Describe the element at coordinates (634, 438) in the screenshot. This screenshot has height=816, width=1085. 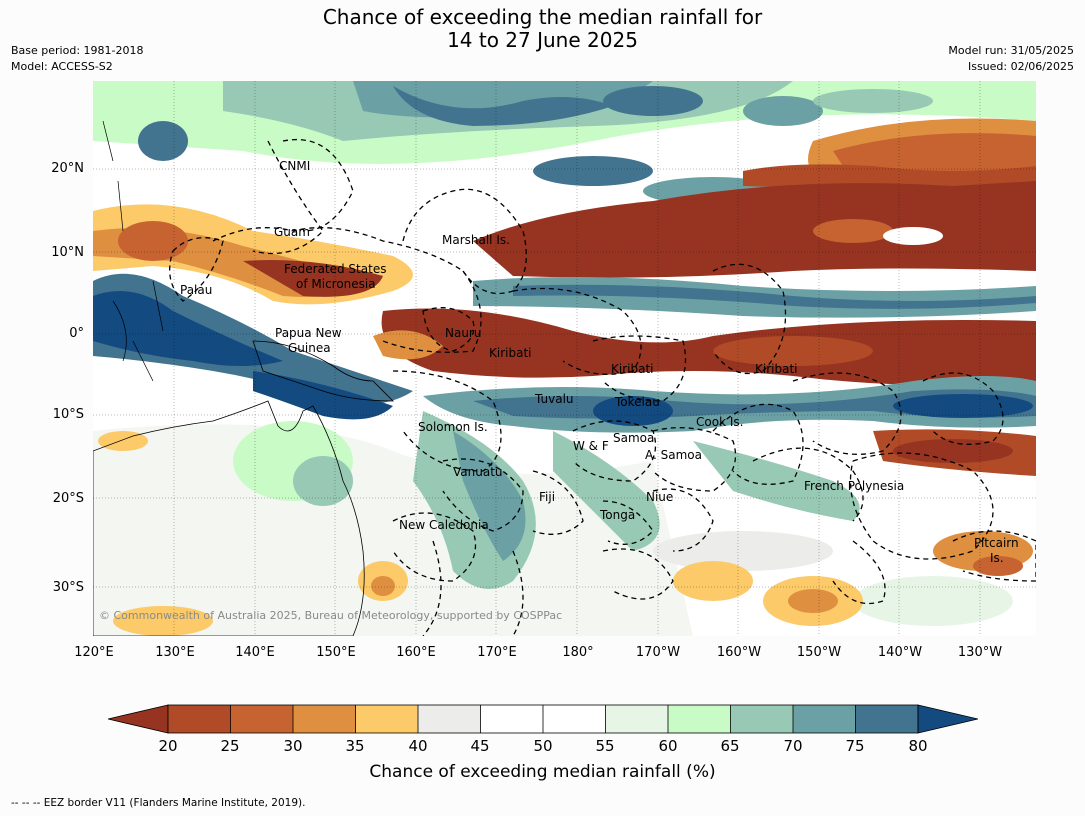
I see `region-label-samoa: Samoa` at that location.